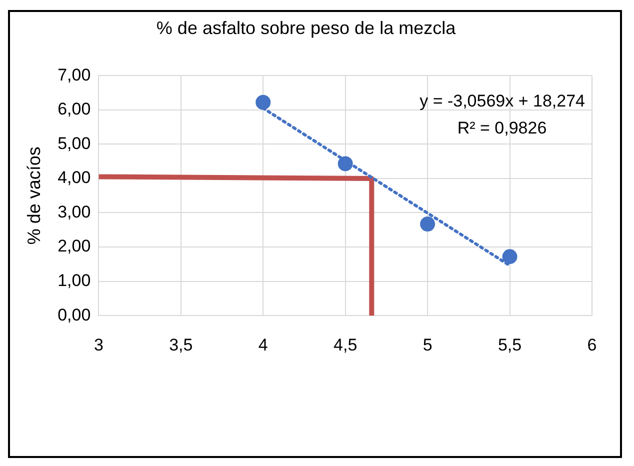 The width and height of the screenshot is (634, 466). Describe the element at coordinates (74, 314) in the screenshot. I see `y-tick-label: 0,00` at that location.